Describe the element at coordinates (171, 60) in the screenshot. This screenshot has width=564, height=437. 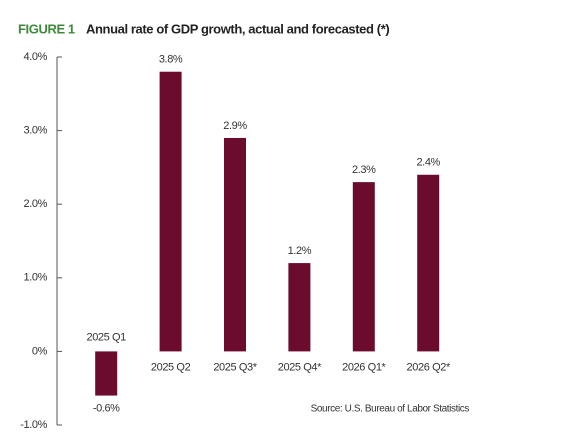
I see `value-label: 3.8%` at that location.